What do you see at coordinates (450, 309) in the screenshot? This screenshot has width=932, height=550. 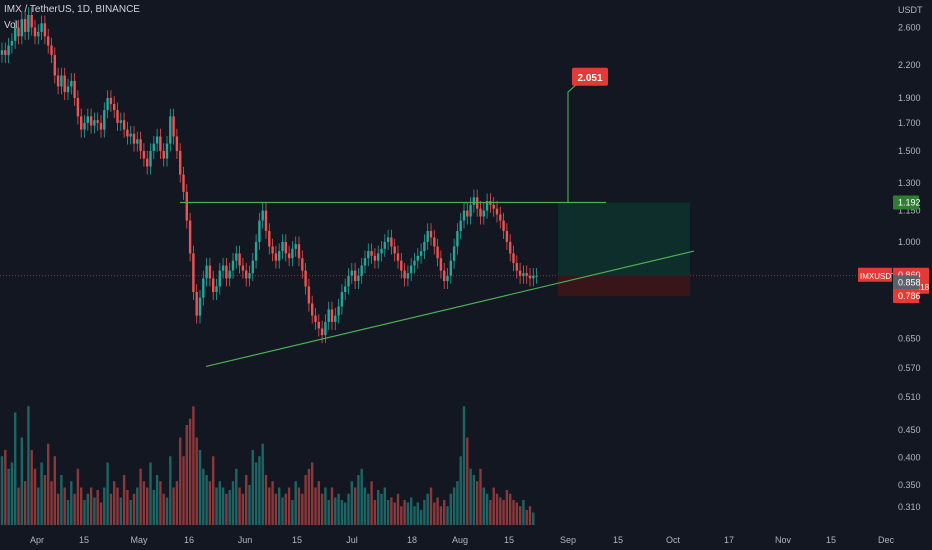 I see `support-trendline` at bounding box center [450, 309].